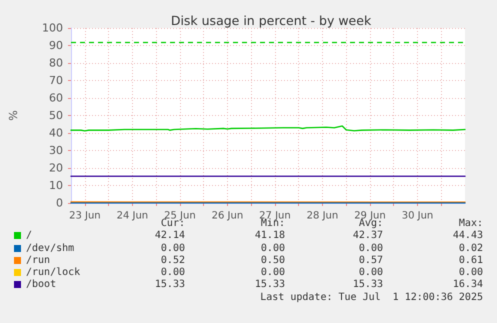 The width and height of the screenshot is (497, 323). What do you see at coordinates (13, 115) in the screenshot?
I see `y-axis-title: %` at bounding box center [13, 115].